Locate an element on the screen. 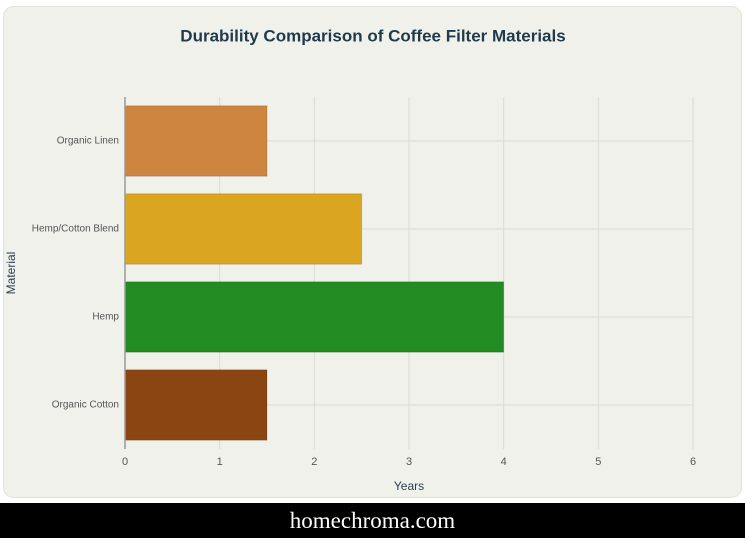 This screenshot has height=538, width=745. x-tick-label: 4 is located at coordinates (504, 462).